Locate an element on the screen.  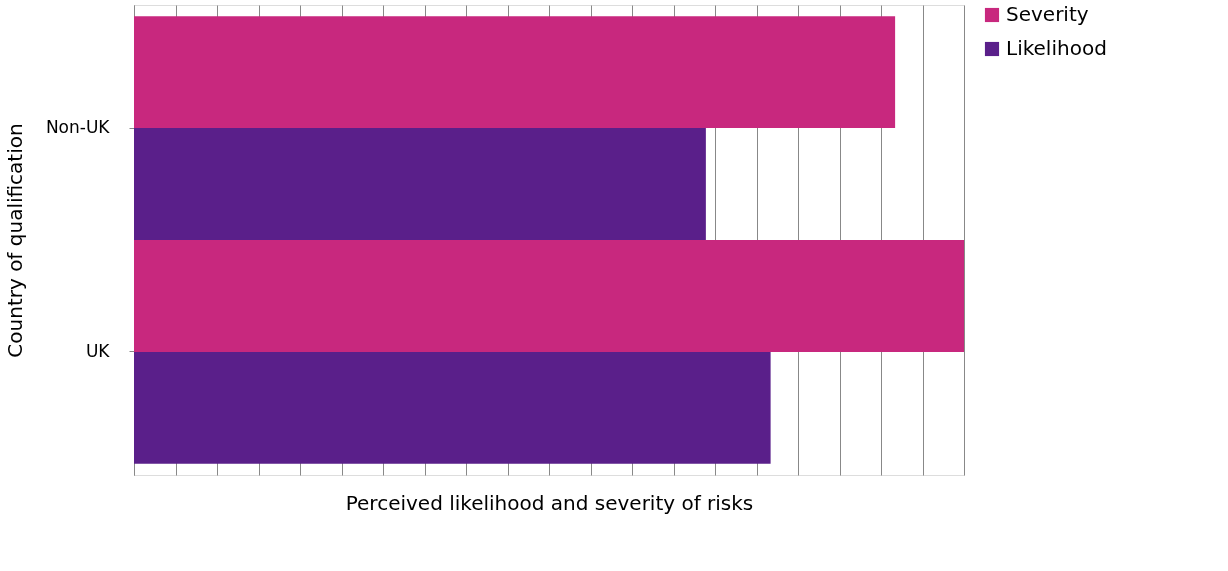
y-axis-title: Country of qualification is located at coordinates (14, 240).